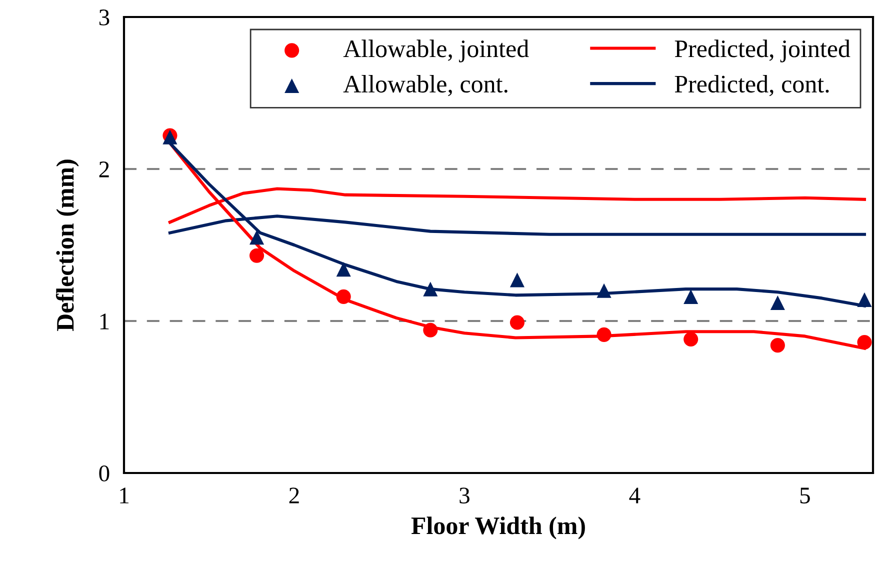 This screenshot has width=883, height=563. Describe the element at coordinates (762, 51) in the screenshot. I see `legend-label: Predicted, jointed` at that location.